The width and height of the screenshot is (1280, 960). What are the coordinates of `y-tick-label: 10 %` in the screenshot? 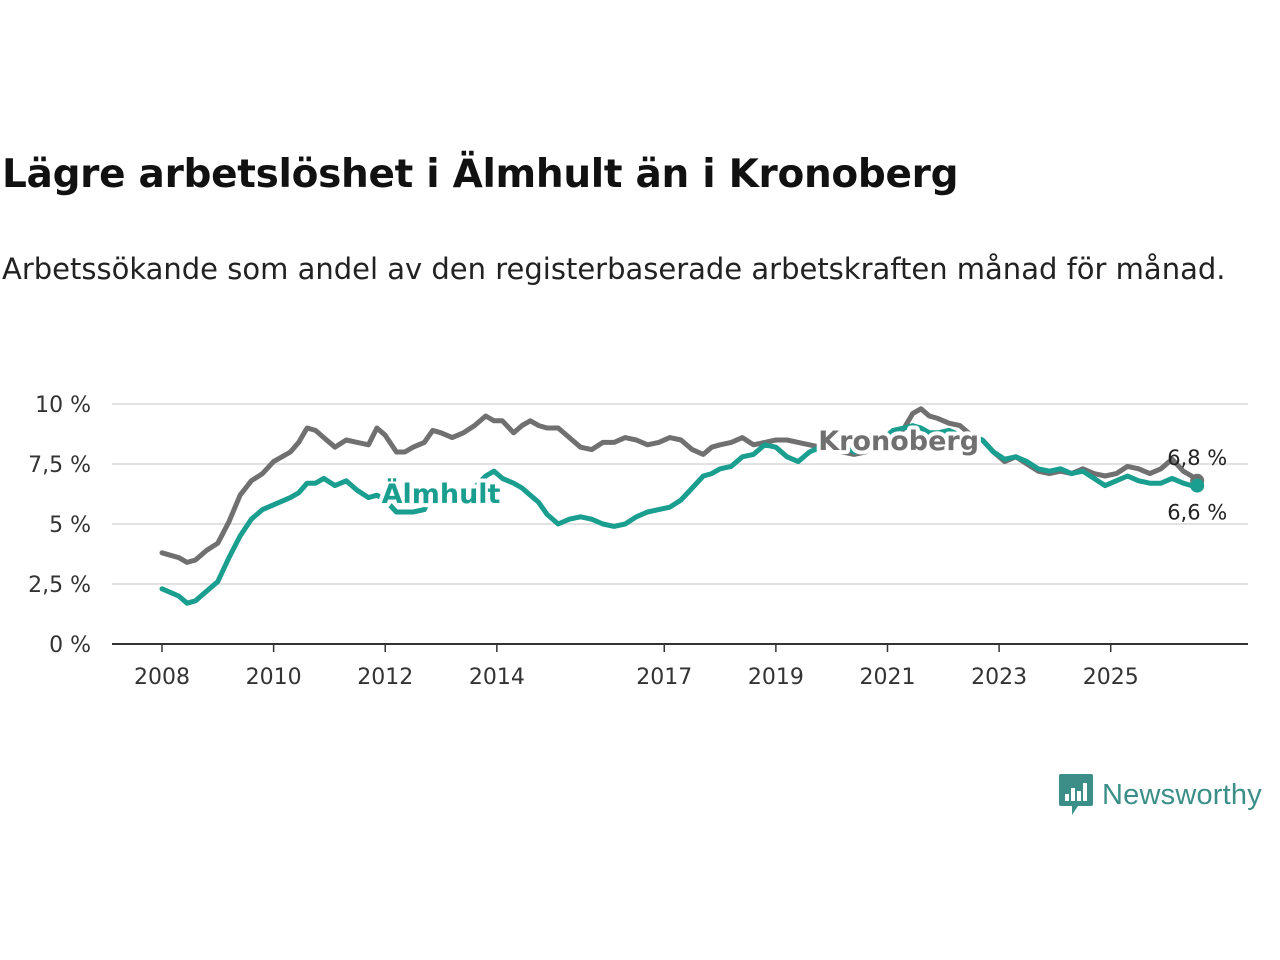 It's located at (63, 405).